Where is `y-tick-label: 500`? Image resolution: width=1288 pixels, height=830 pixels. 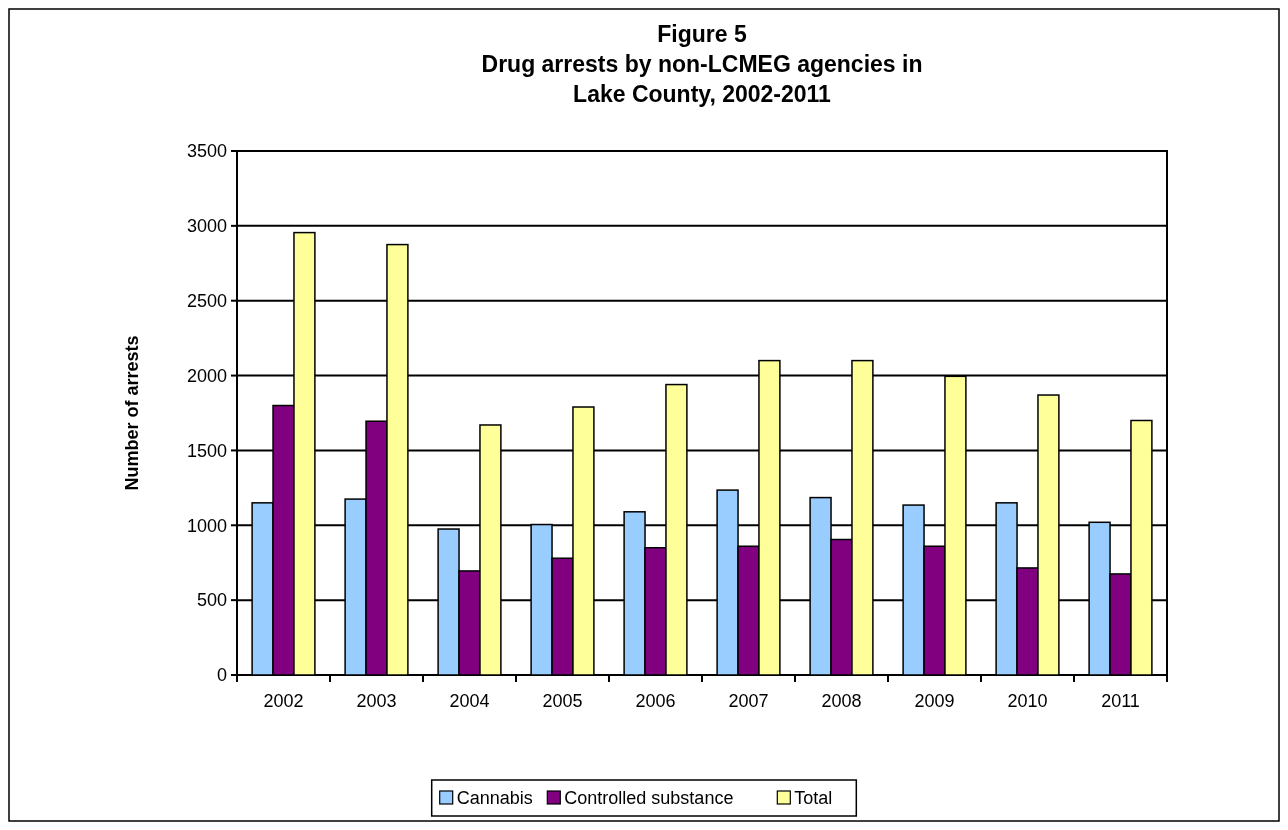 y-tick-label: 500 is located at coordinates (211, 600).